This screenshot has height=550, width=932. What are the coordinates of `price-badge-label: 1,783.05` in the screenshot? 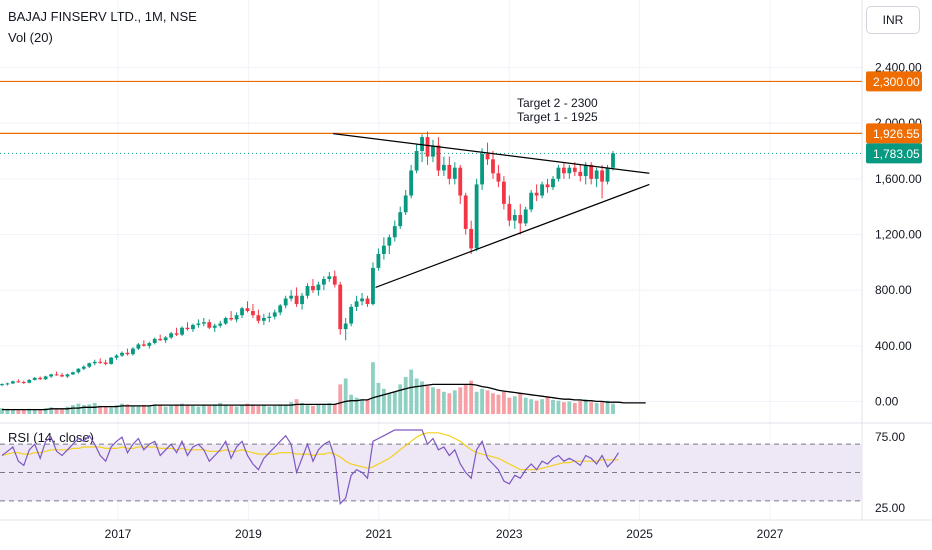 It's located at (896, 154).